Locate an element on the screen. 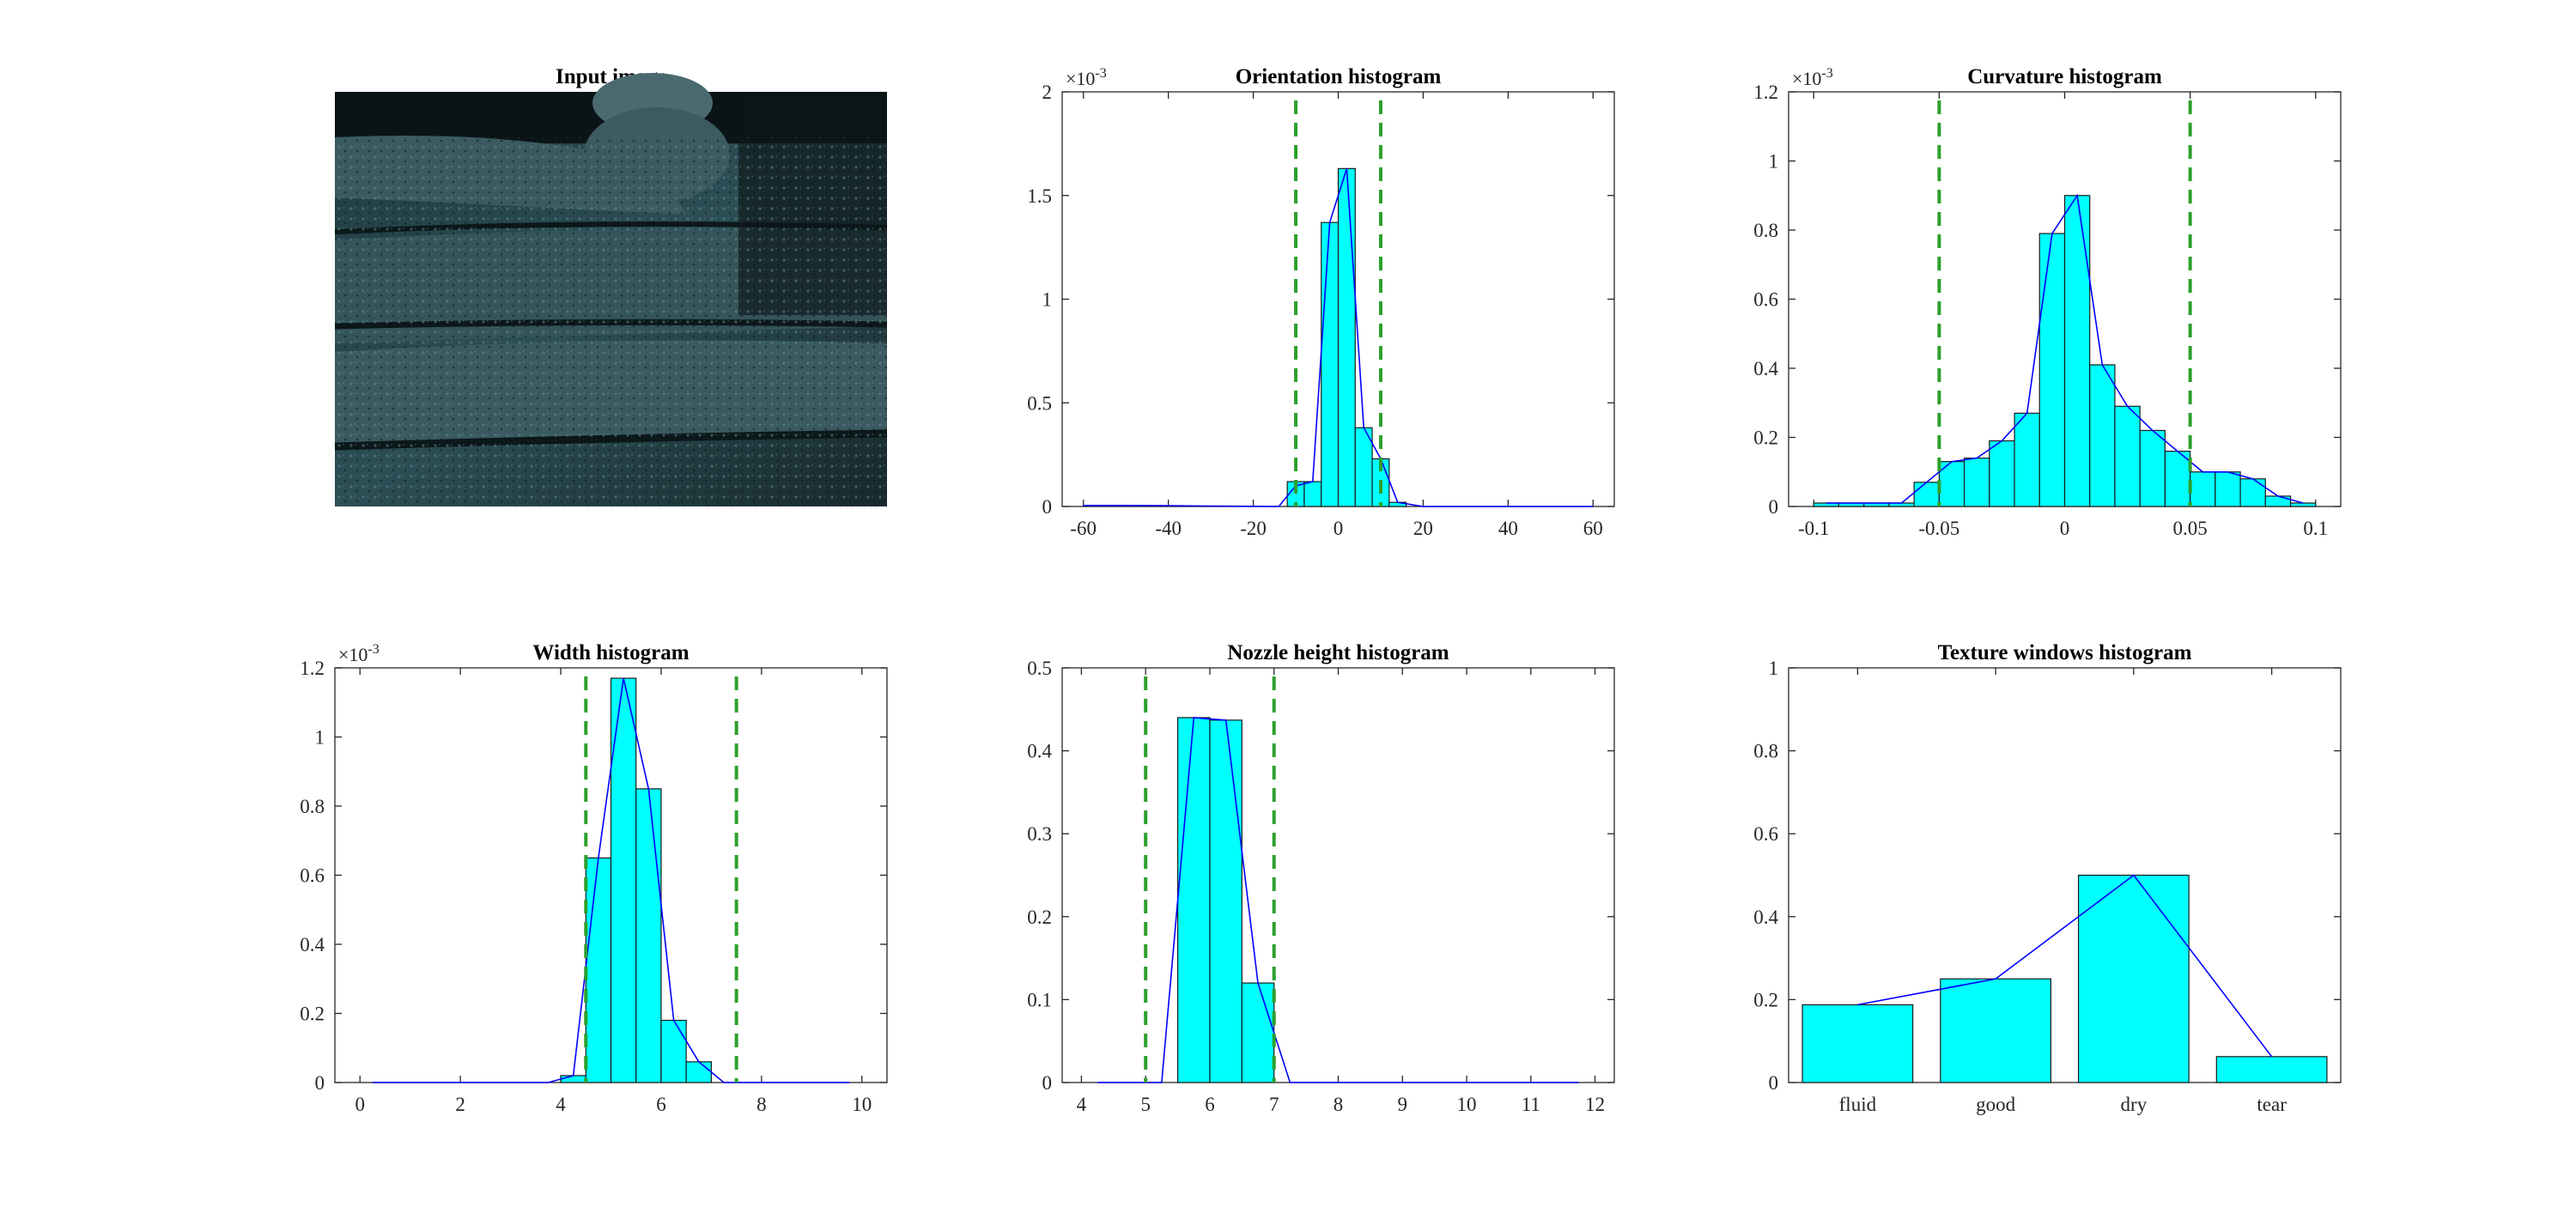  nozzle-xtick-label: 7 is located at coordinates (1274, 1104).